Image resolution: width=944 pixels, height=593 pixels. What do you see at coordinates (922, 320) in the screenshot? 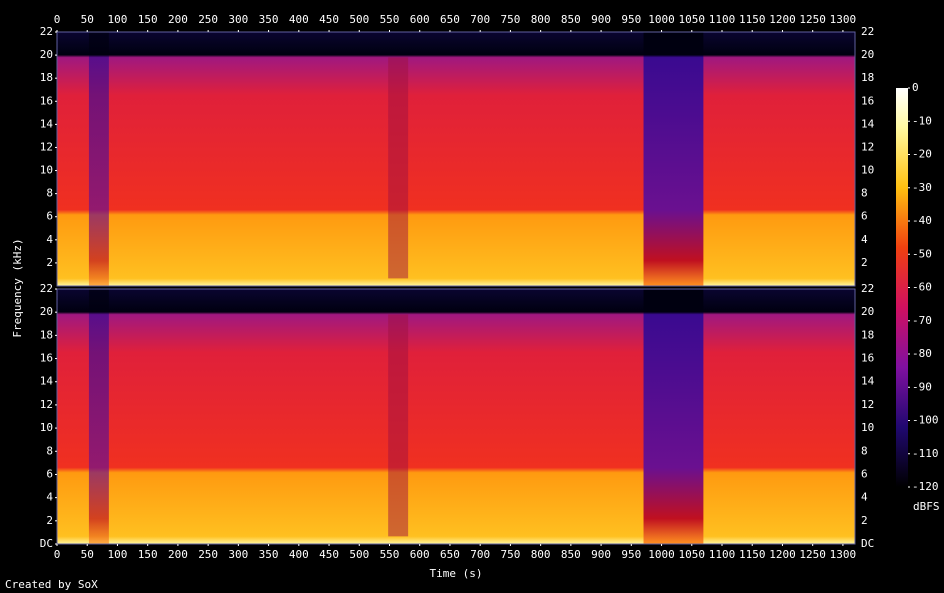
I see `colorbar-tick-label: -70` at bounding box center [922, 320].